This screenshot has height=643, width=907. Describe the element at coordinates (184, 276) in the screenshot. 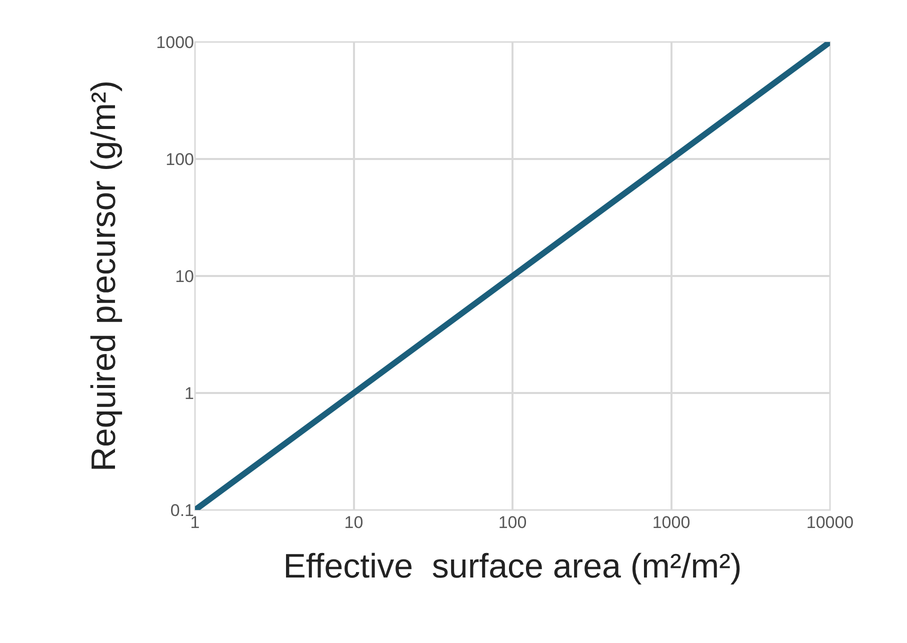

I see `y-tick-label: 10` at that location.